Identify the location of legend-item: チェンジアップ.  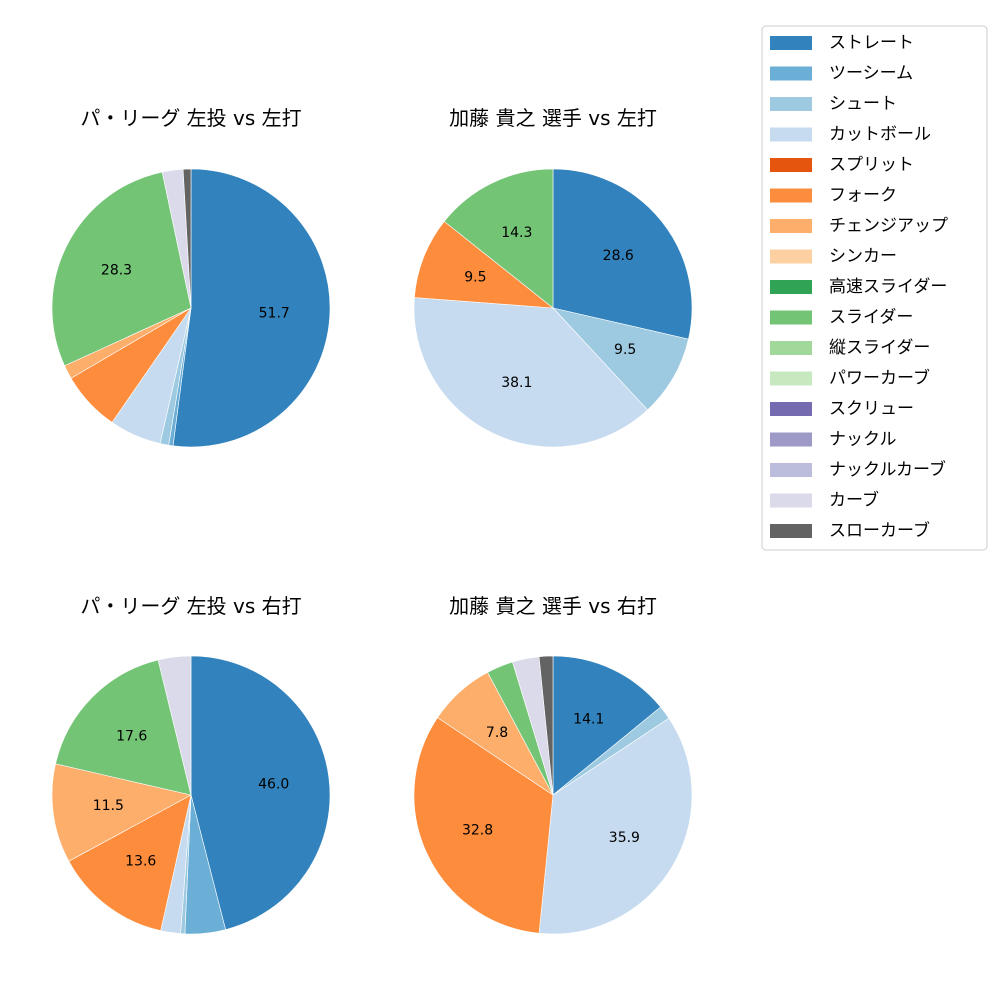
(859, 226).